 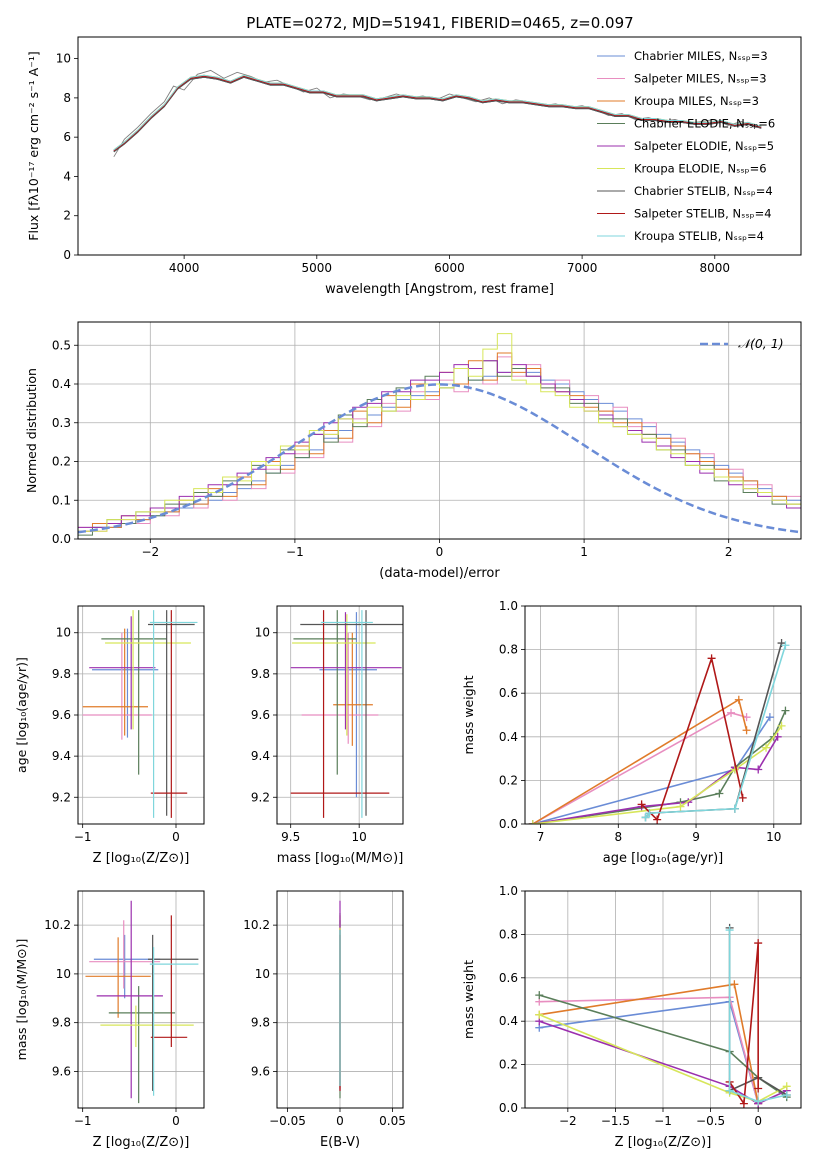 I want to click on x-tick-label: 8000, so click(x=714, y=268).